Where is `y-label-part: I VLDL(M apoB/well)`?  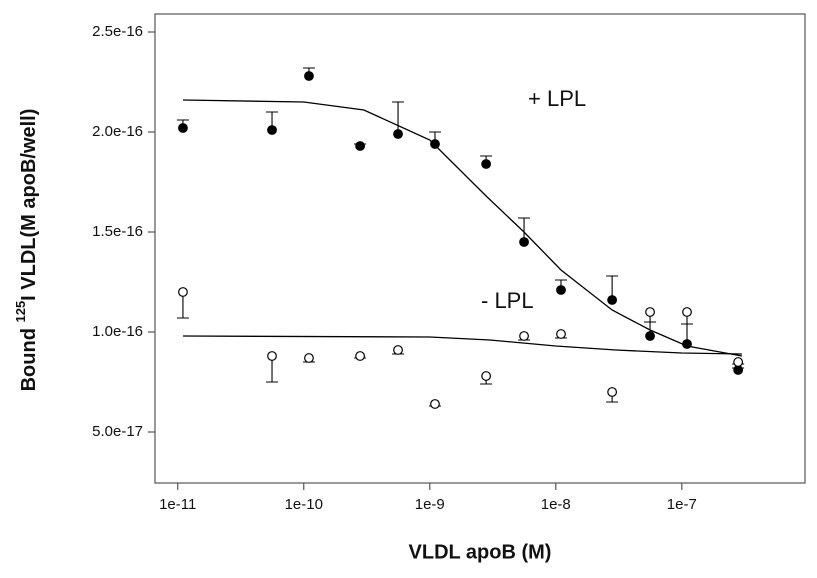
y-label-part: I VLDL(M apoB/well) is located at coordinates (29, 205).